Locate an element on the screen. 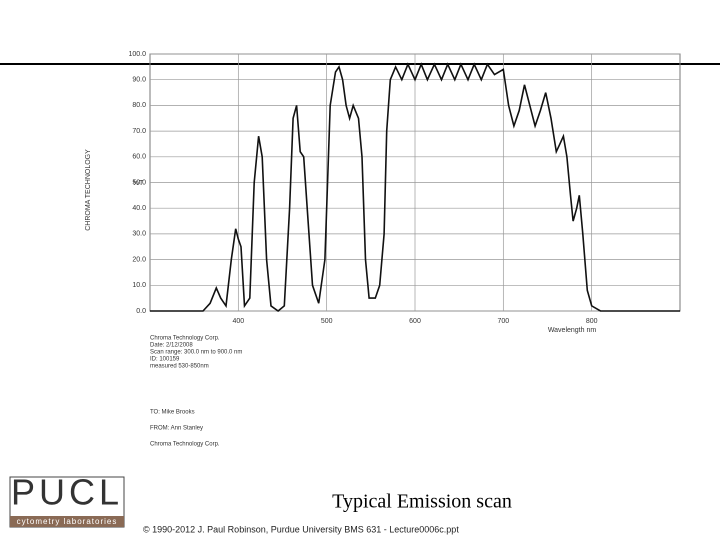 This screenshot has height=540, width=720. side-text: CHROMA TECHNOLOGY is located at coordinates (88, 190).